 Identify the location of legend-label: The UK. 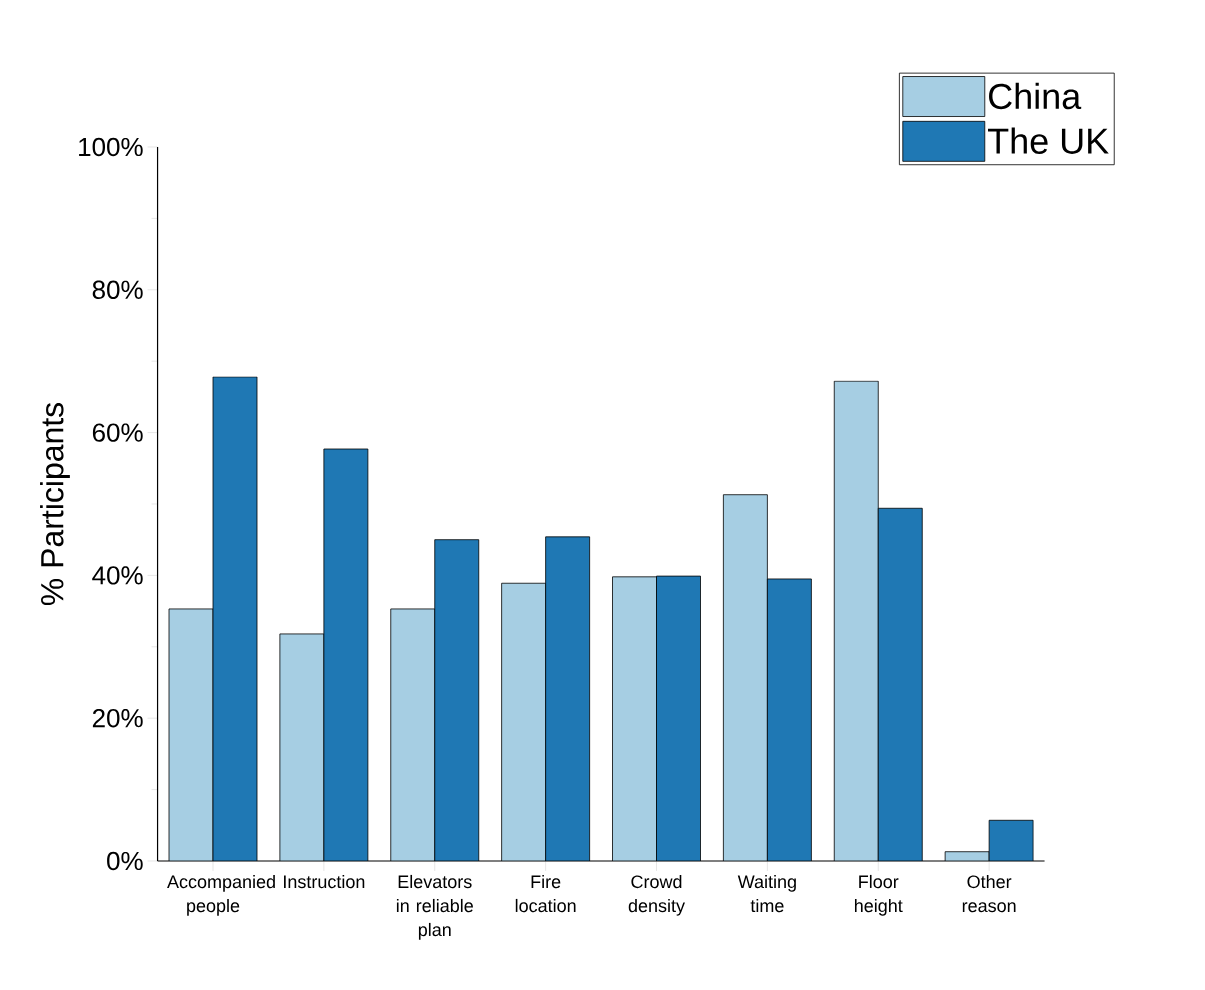
(1048, 140).